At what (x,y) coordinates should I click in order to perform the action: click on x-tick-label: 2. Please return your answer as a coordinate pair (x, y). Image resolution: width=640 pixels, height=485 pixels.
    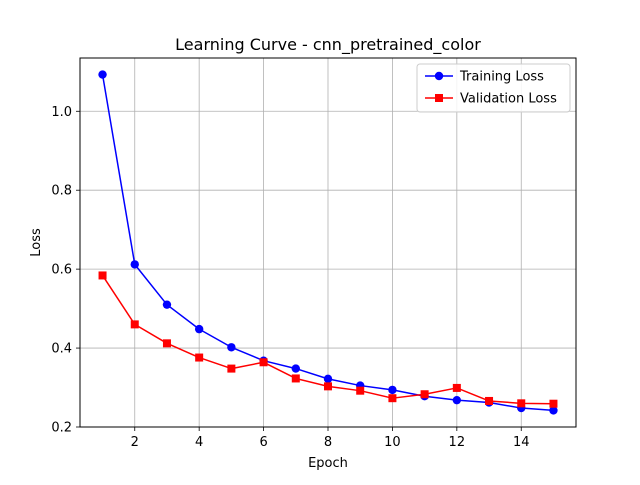
    Looking at the image, I should click on (135, 442).